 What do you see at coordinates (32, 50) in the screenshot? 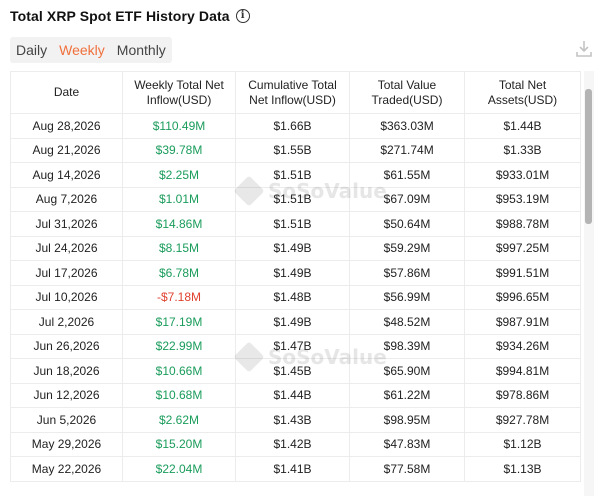
I see `tab-daily: Daily` at bounding box center [32, 50].